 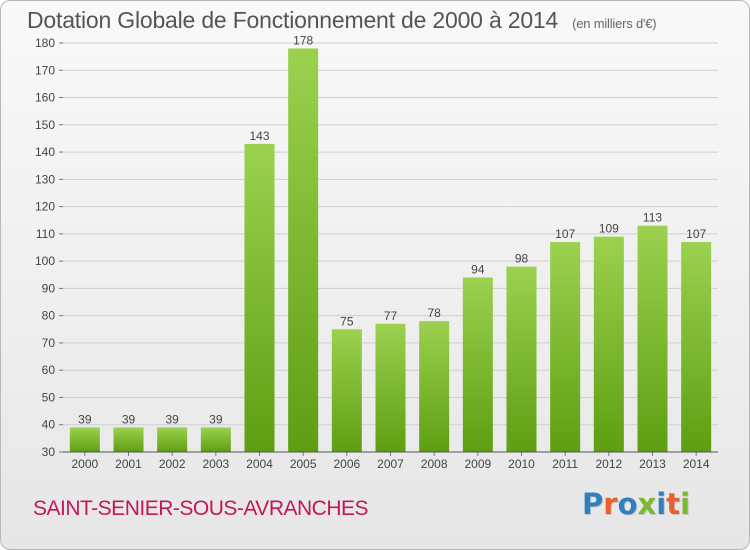 I want to click on bar-2001, so click(x=128, y=439).